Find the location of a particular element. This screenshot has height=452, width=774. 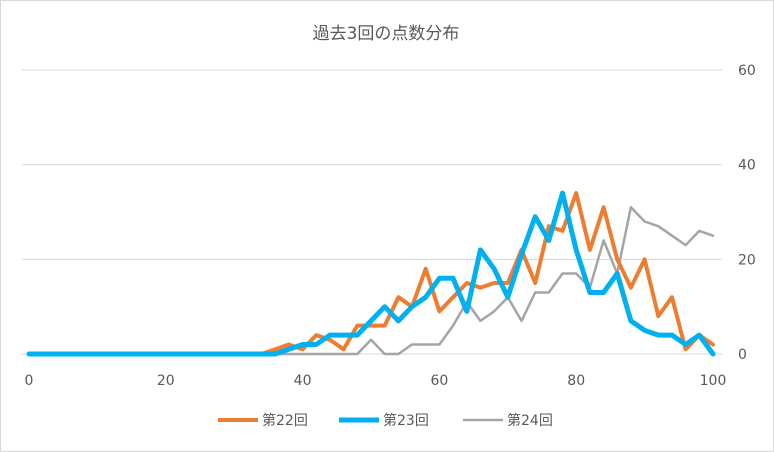

legend-label-1: 第22回 is located at coordinates (285, 420).